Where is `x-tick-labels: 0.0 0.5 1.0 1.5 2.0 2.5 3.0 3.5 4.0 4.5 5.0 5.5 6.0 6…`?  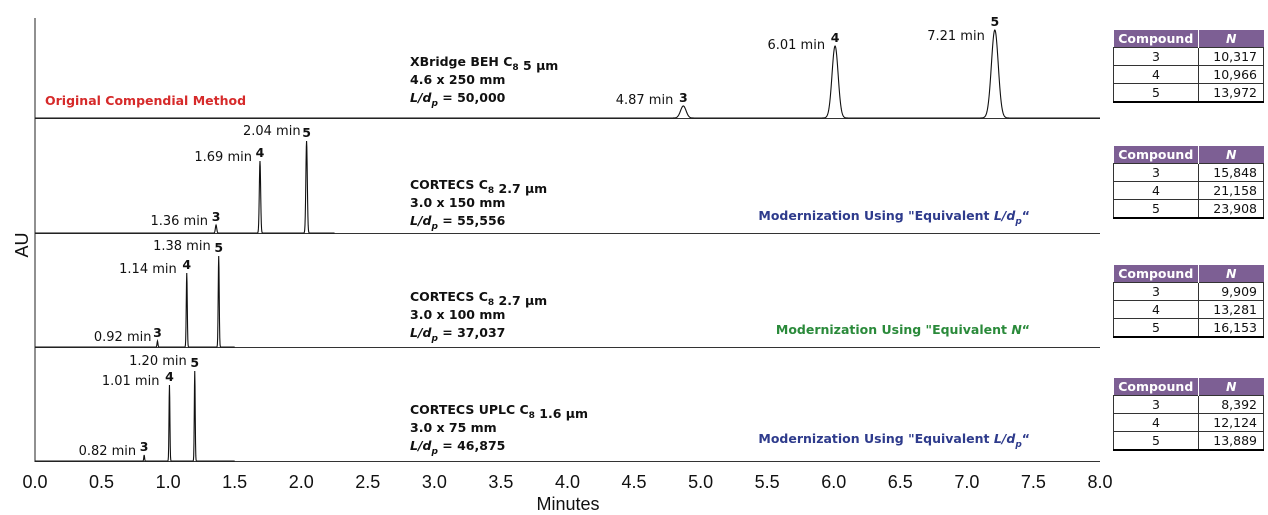 x-tick-labels: 0.0 0.5 1.0 1.5 2.0 2.5 3.0 3.5 4.0 4.5 5.0 5.5 6.0 6… is located at coordinates (567, 482).